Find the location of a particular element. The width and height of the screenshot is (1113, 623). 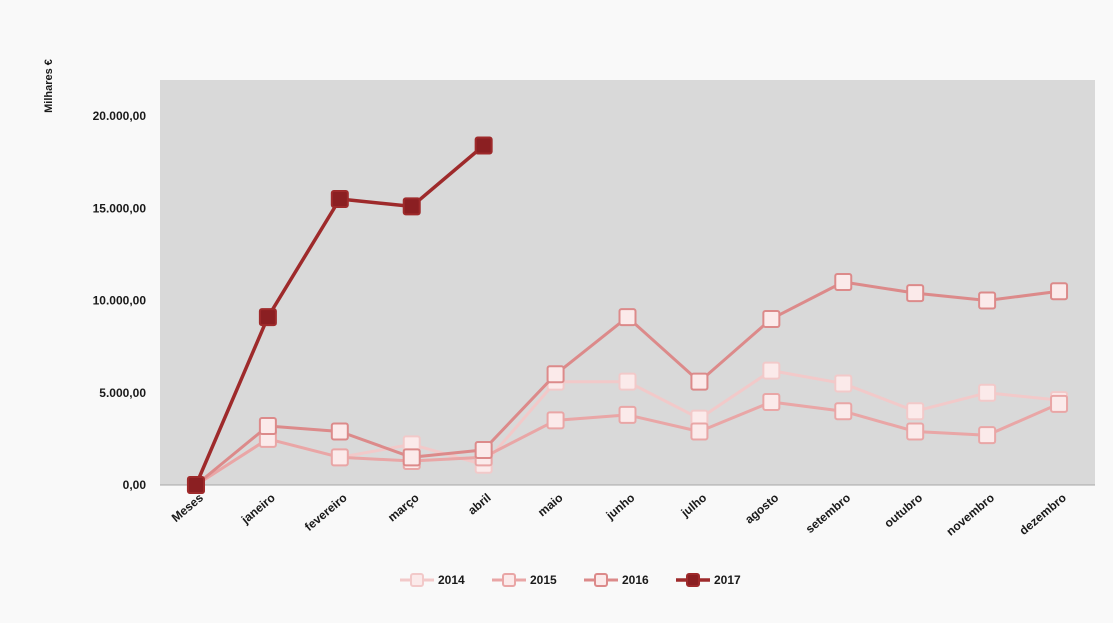

legend-label: 2016 is located at coordinates (635, 580).